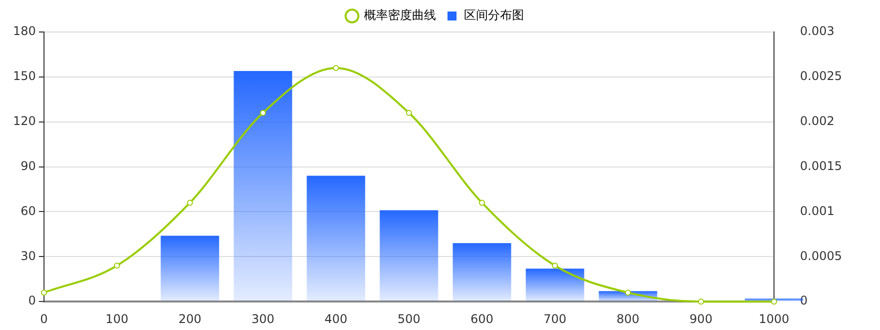 The image size is (880, 330). I want to click on y2-tick-label: 0.002, so click(817, 121).